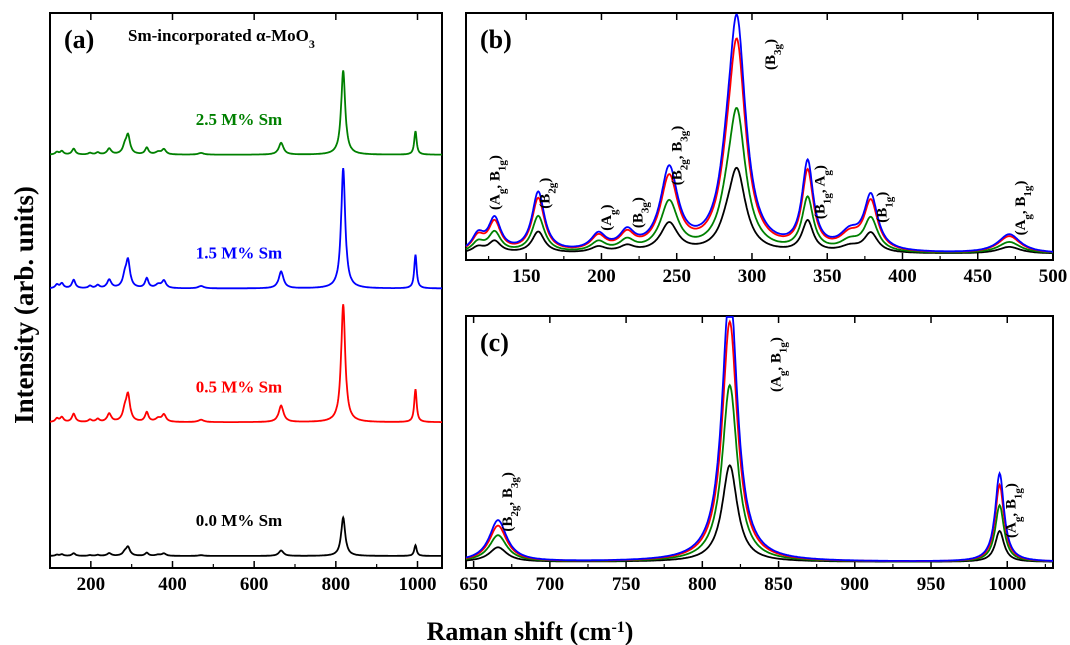 The image size is (1070, 645). Describe the element at coordinates (24, 305) in the screenshot. I see `y-axis-label: Intensity (arb. units)` at that location.